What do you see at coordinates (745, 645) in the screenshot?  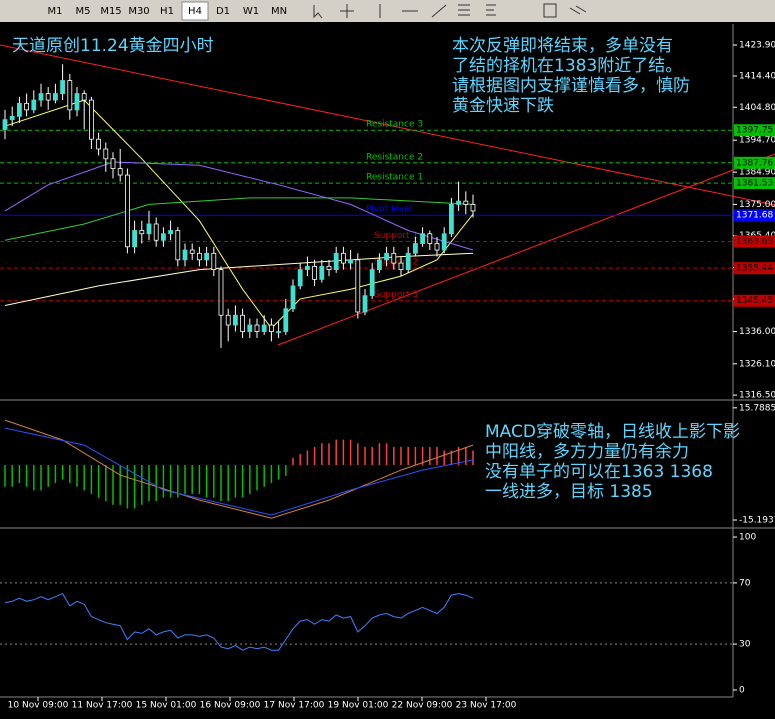 I see `y-tick-label: 30` at bounding box center [745, 645].